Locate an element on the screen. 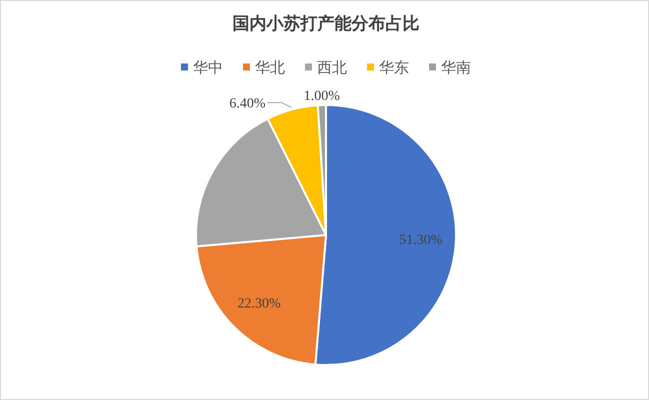 Image resolution: width=649 pixels, height=400 pixels. title: 国内小苏打产能分布占比 is located at coordinates (326, 23).